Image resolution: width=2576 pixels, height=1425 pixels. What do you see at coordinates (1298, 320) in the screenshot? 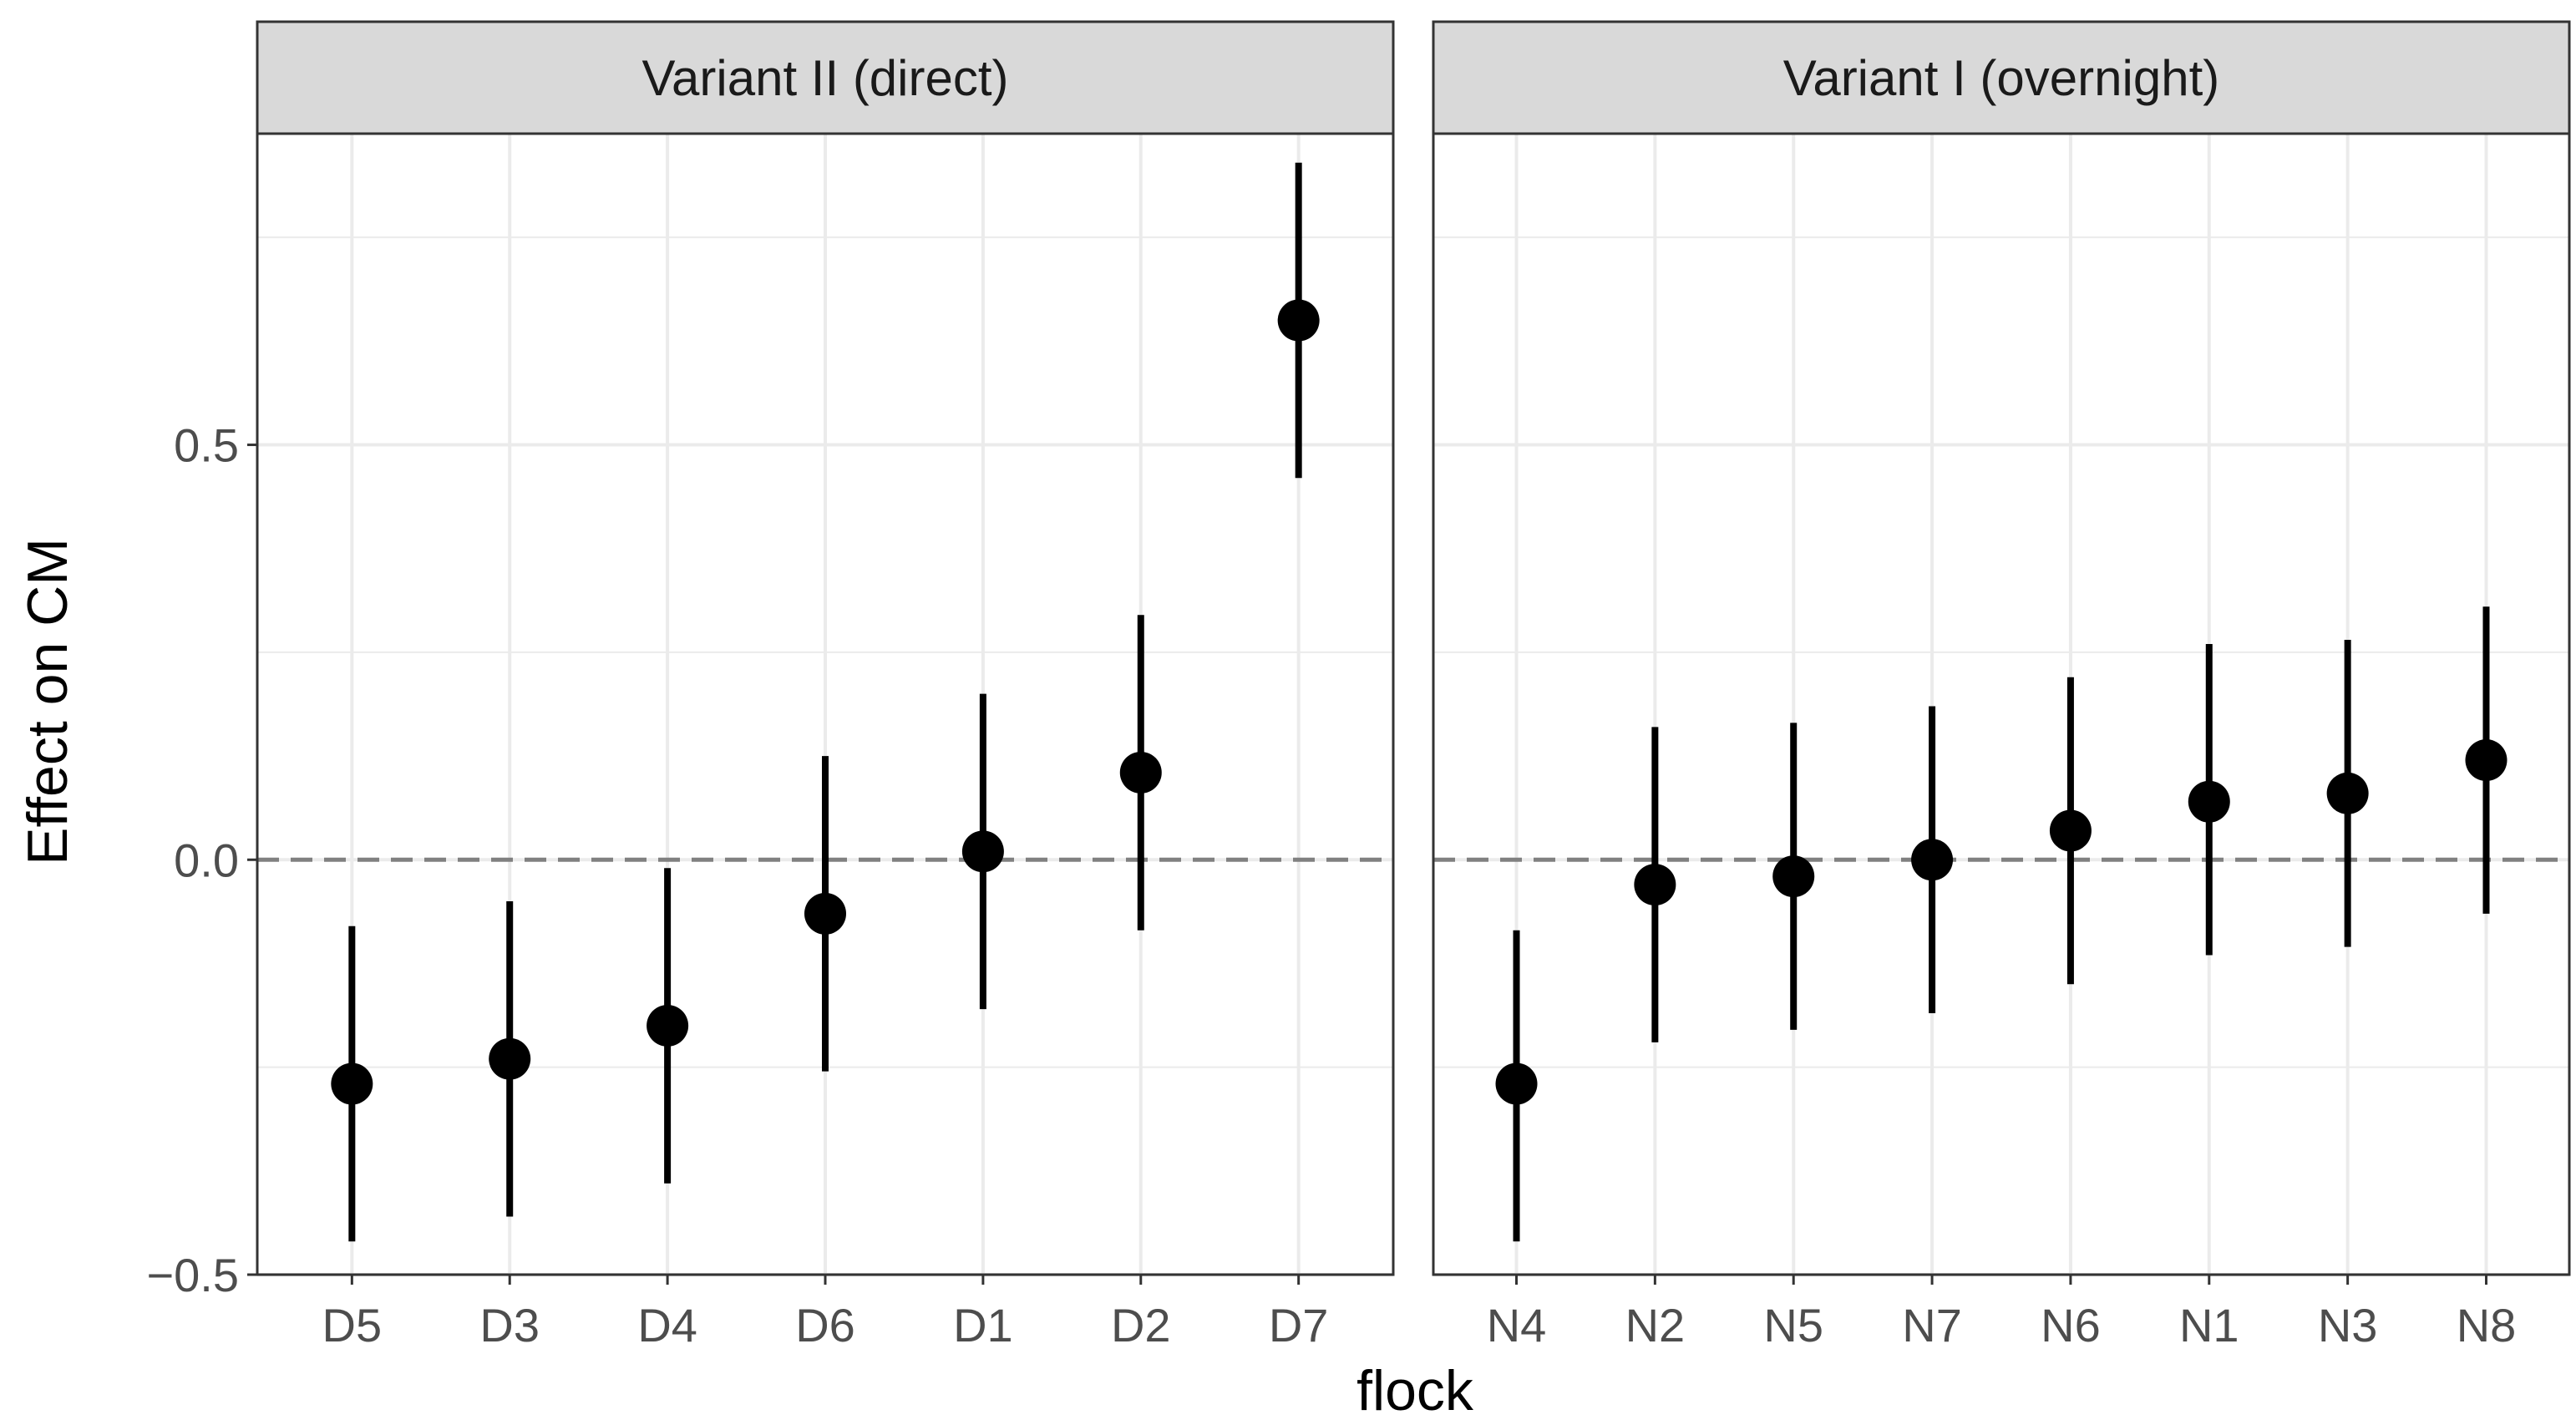
I see `point-d7` at bounding box center [1298, 320].